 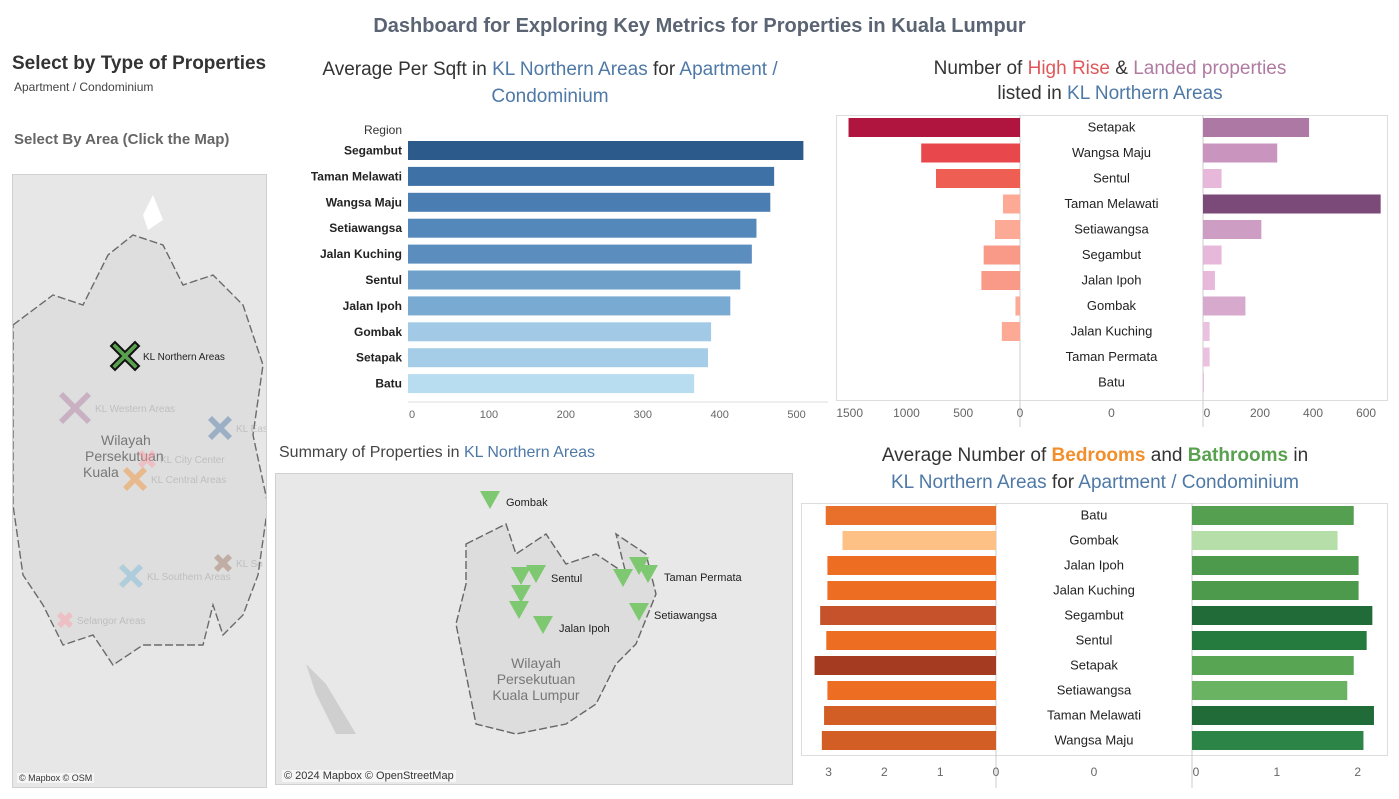 What do you see at coordinates (1212, 255) in the screenshot?
I see `listings-bar-landed-segambut` at bounding box center [1212, 255].